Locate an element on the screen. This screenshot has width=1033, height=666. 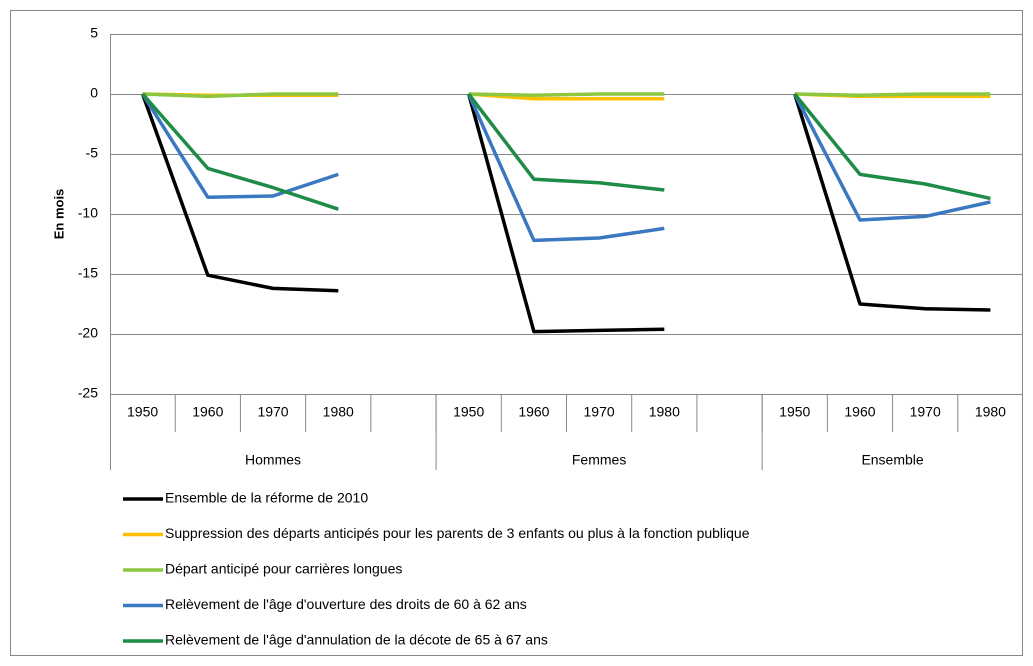
y-tick-label: -10 is located at coordinates (88, 213).